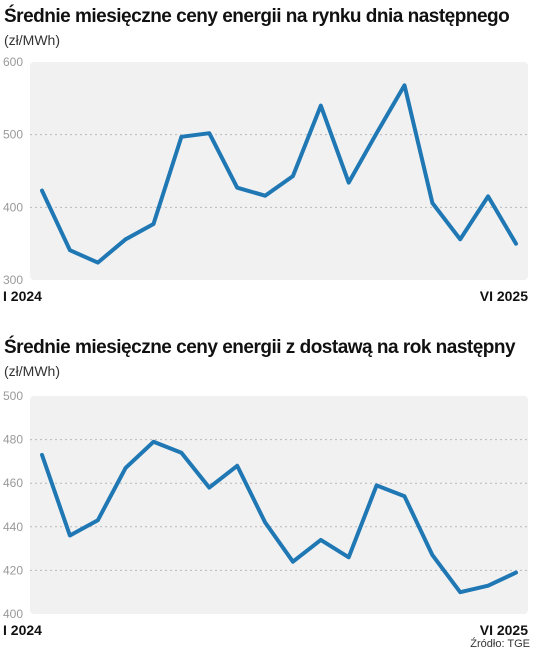 This screenshot has height=654, width=536. What do you see at coordinates (13, 280) in the screenshot?
I see `y-tick-label: 300` at bounding box center [13, 280].